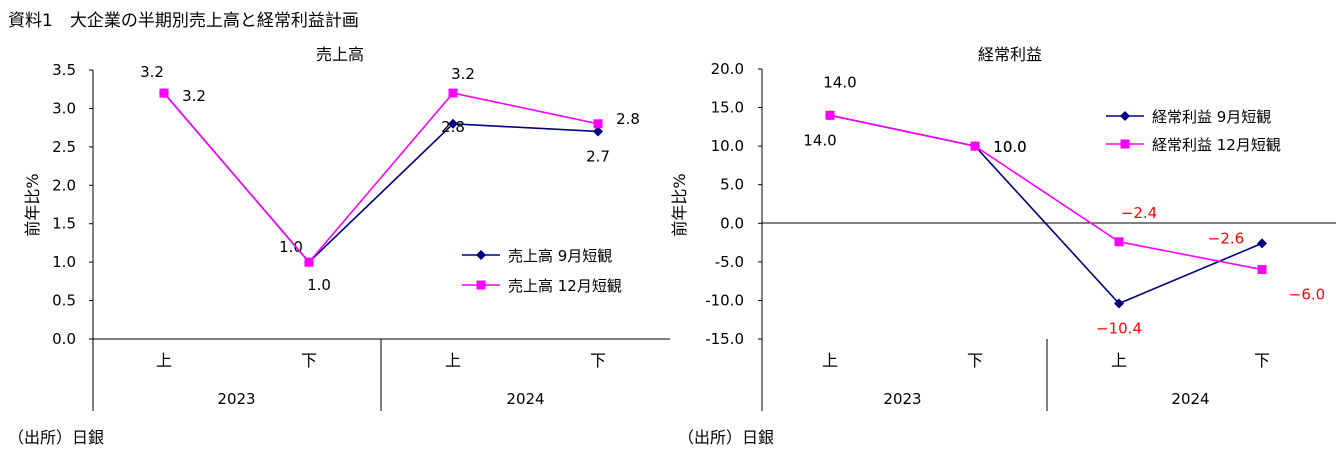 This screenshot has width=1341, height=451. Describe the element at coordinates (560, 256) in the screenshot. I see `chart-0-legend-0-label: 売上高 9月短観` at that location.